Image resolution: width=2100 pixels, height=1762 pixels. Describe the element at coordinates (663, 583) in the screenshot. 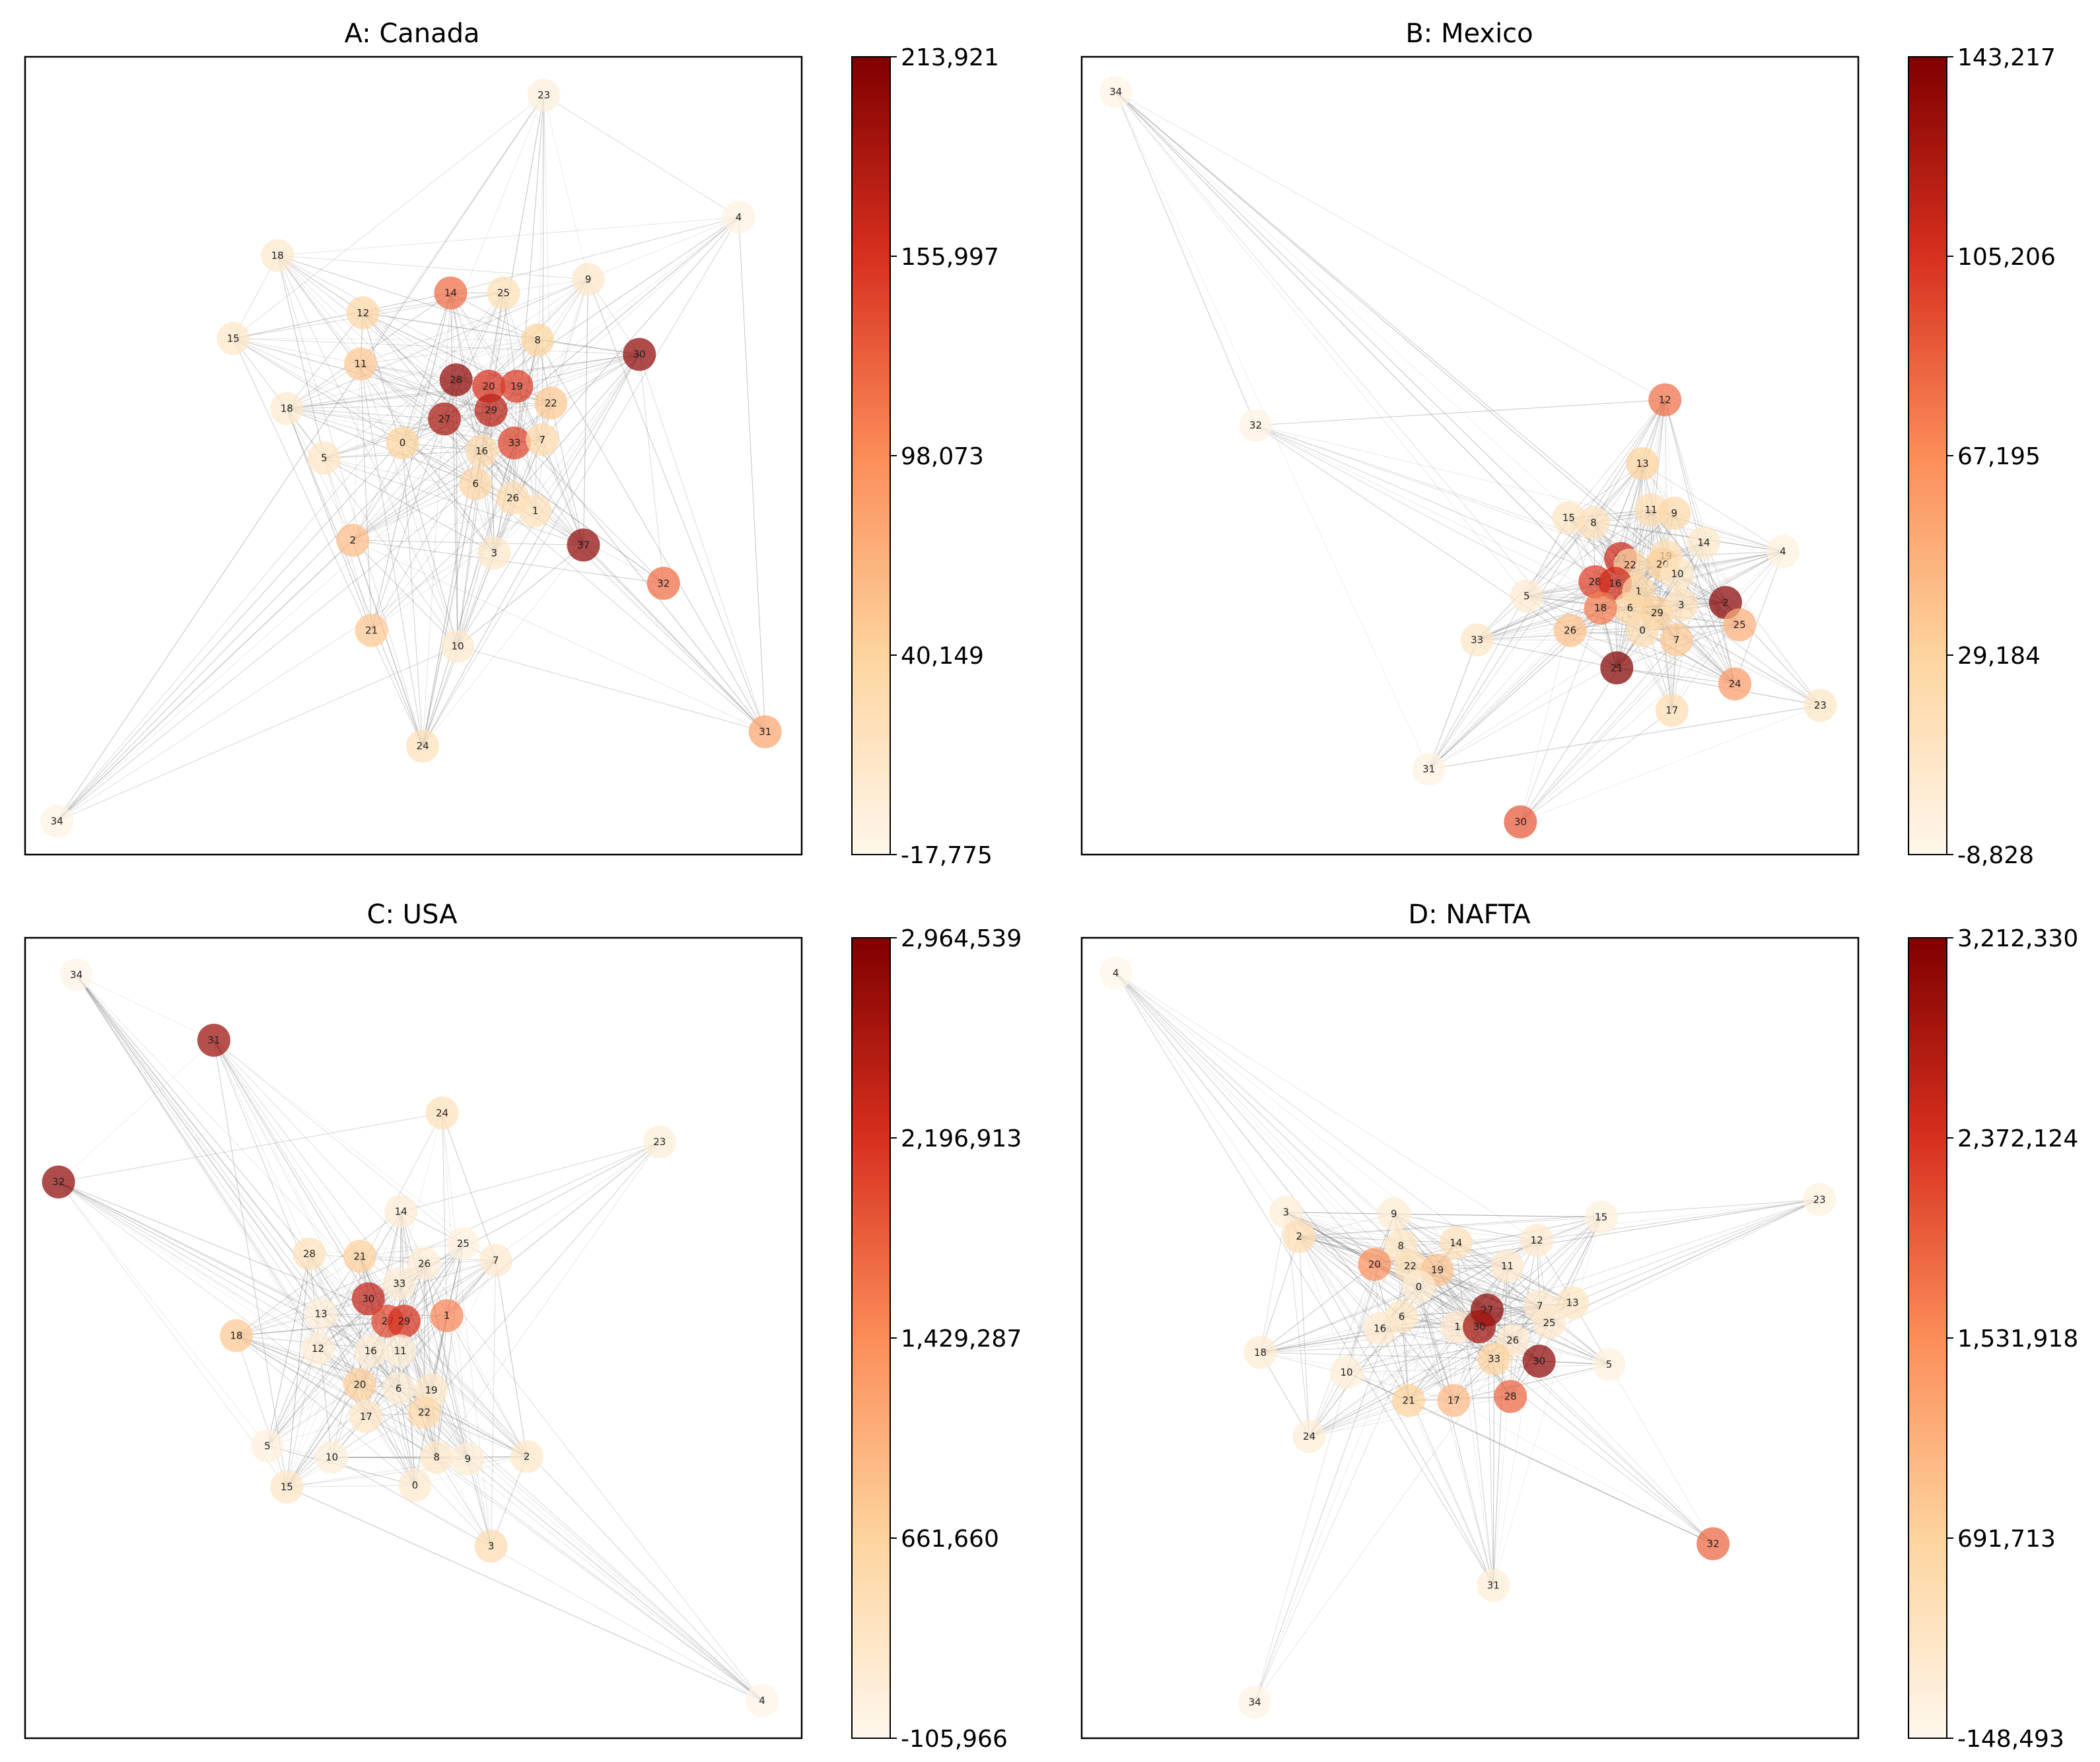

I see `node-label: 32` at that location.